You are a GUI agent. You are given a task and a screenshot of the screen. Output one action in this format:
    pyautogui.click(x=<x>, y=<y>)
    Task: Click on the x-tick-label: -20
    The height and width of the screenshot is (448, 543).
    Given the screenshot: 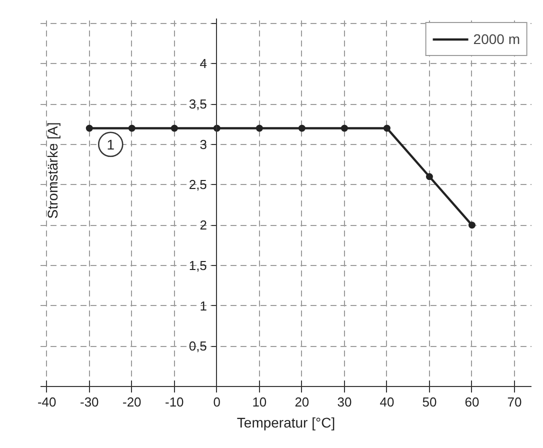 What is the action you would take?
    pyautogui.click(x=132, y=402)
    